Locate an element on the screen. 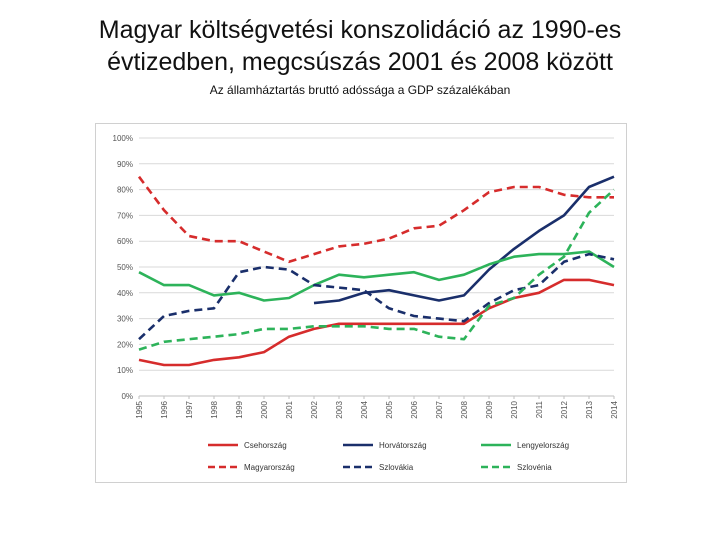 This screenshot has height=540, width=720. x-tick-label: 2004 is located at coordinates (364, 409).